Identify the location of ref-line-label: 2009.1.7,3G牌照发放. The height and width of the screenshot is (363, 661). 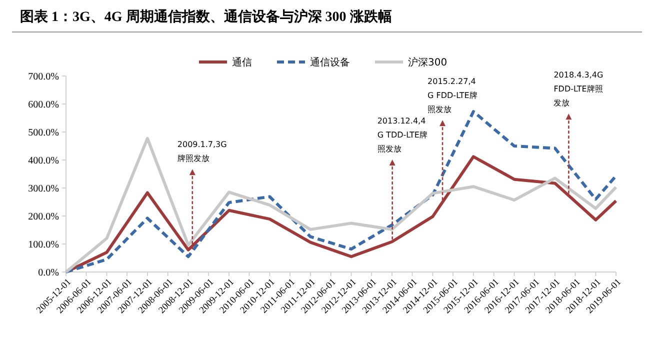
(202, 152).